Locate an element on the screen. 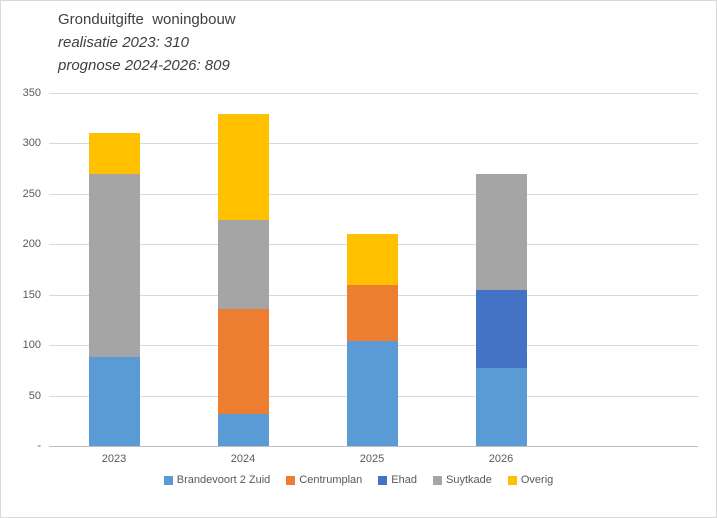  y-axis-tick-label: - is located at coordinates (39, 446).